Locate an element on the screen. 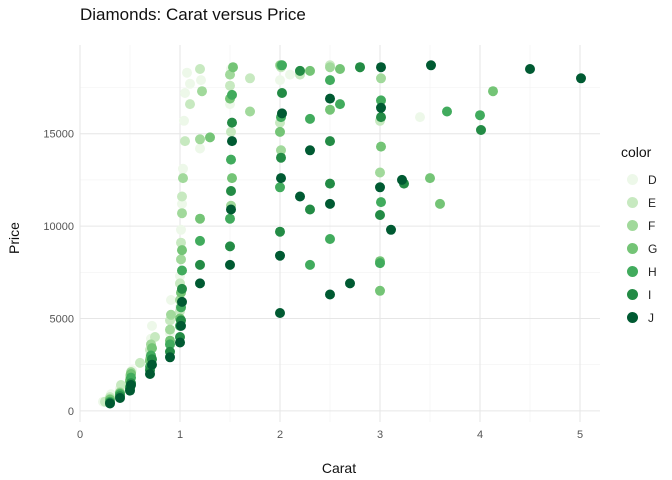  legend-label: D is located at coordinates (652, 179).